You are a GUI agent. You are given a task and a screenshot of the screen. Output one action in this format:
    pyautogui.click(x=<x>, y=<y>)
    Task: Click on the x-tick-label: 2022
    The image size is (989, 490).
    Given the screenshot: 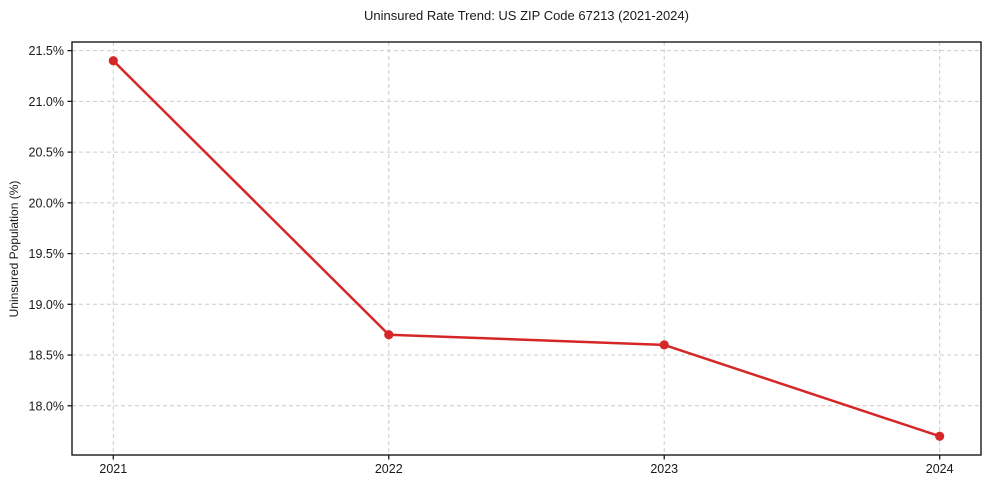 What is the action you would take?
    pyautogui.click(x=389, y=469)
    